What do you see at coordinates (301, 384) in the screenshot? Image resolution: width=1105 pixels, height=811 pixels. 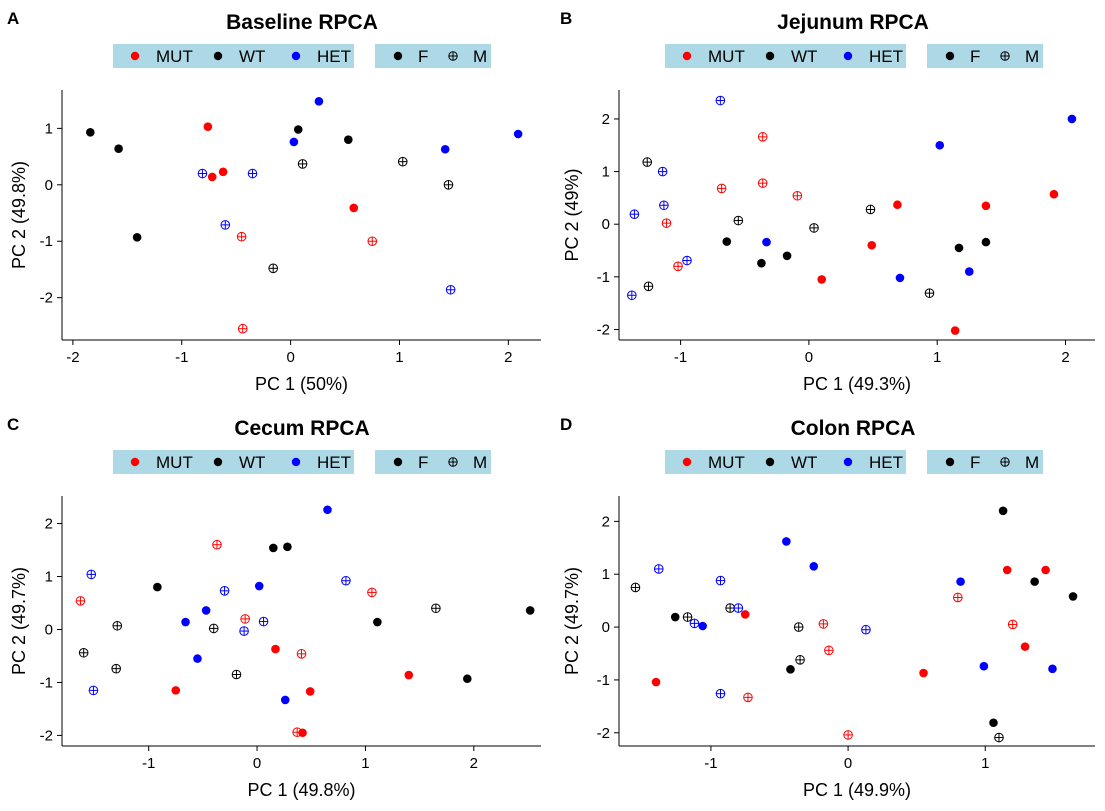 I see `x-axis-label: PC 1 (50%)` at bounding box center [301, 384].